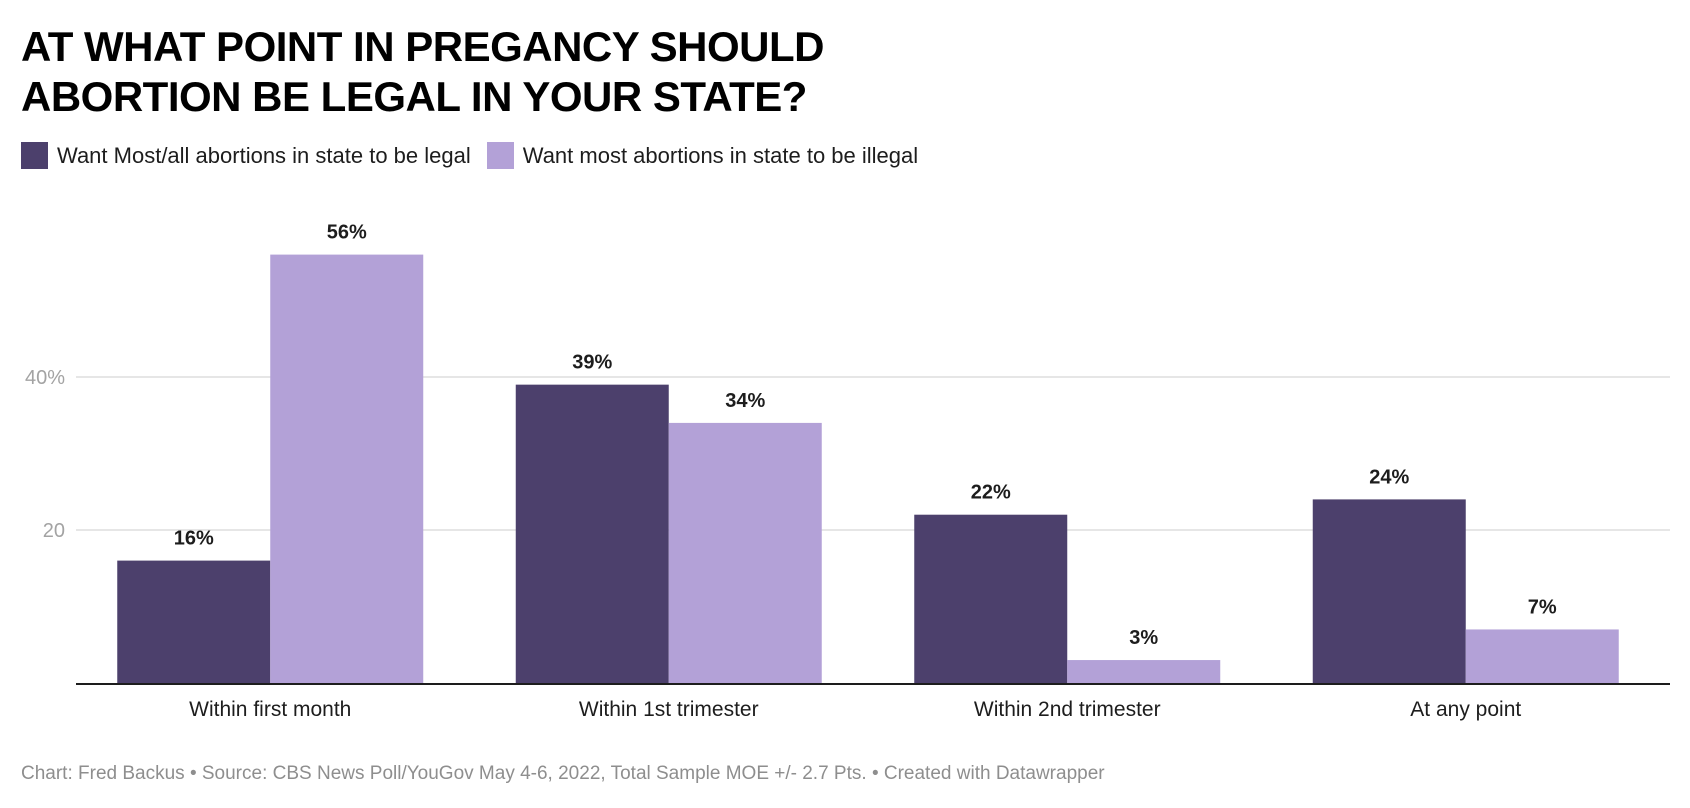 Image resolution: width=1690 pixels, height=808 pixels. Describe the element at coordinates (669, 709) in the screenshot. I see `x-tick-label: Within 1st trimester` at that location.